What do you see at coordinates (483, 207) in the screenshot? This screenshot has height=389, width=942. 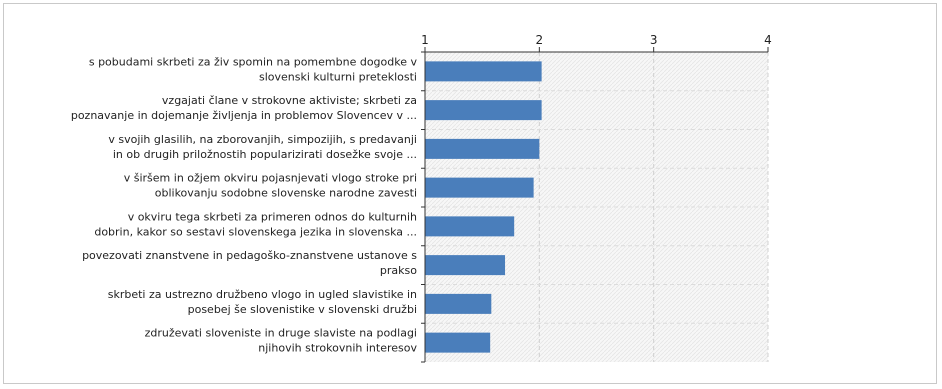 I see `bars` at bounding box center [483, 207].